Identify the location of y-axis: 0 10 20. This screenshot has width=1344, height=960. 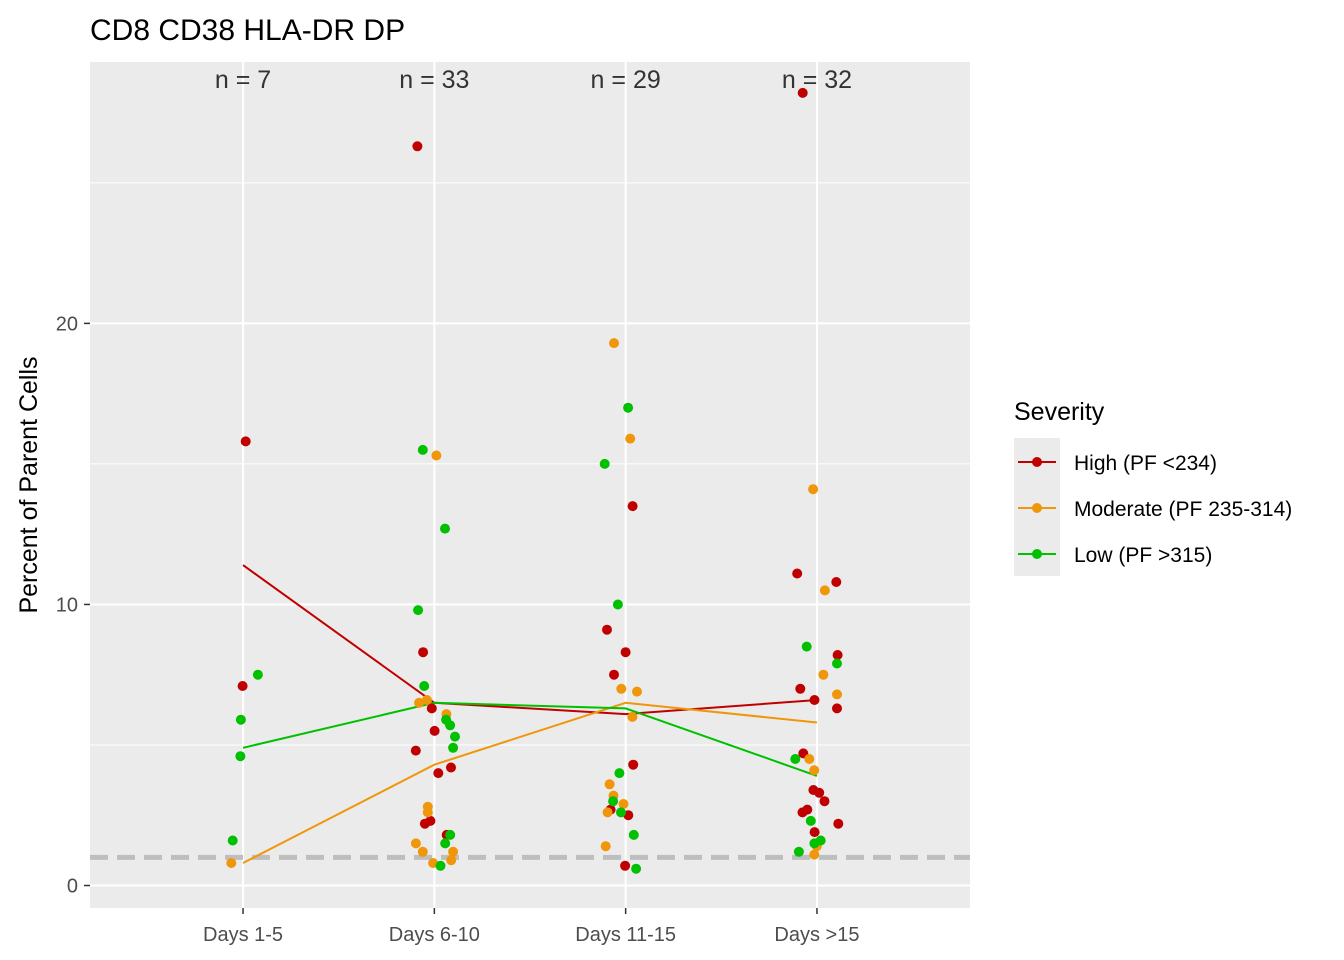
(73, 605).